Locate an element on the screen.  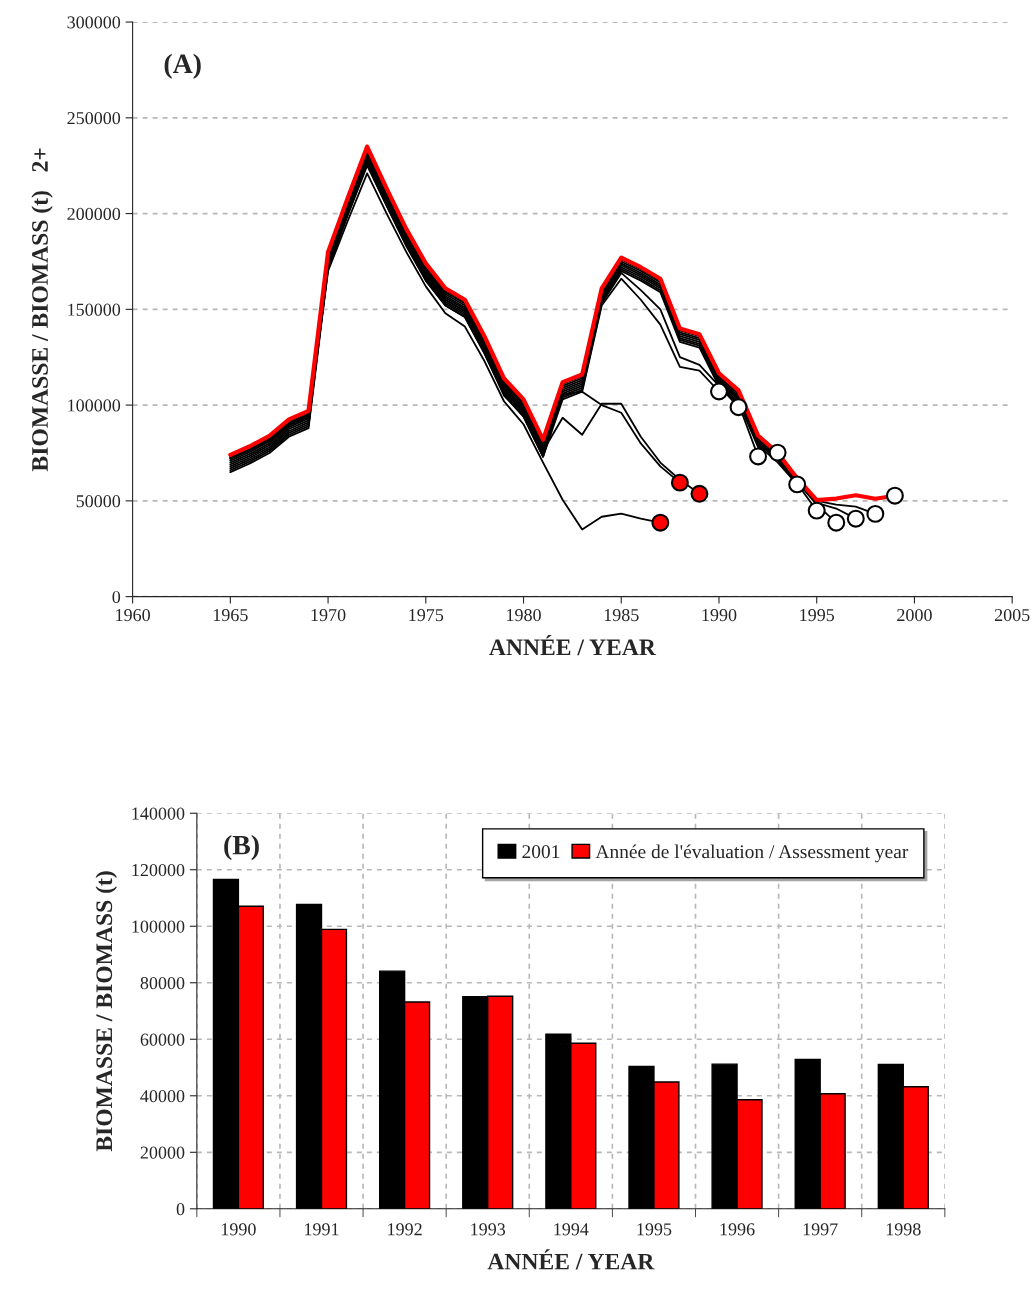
x-tick-label: 1994 is located at coordinates (571, 1229).